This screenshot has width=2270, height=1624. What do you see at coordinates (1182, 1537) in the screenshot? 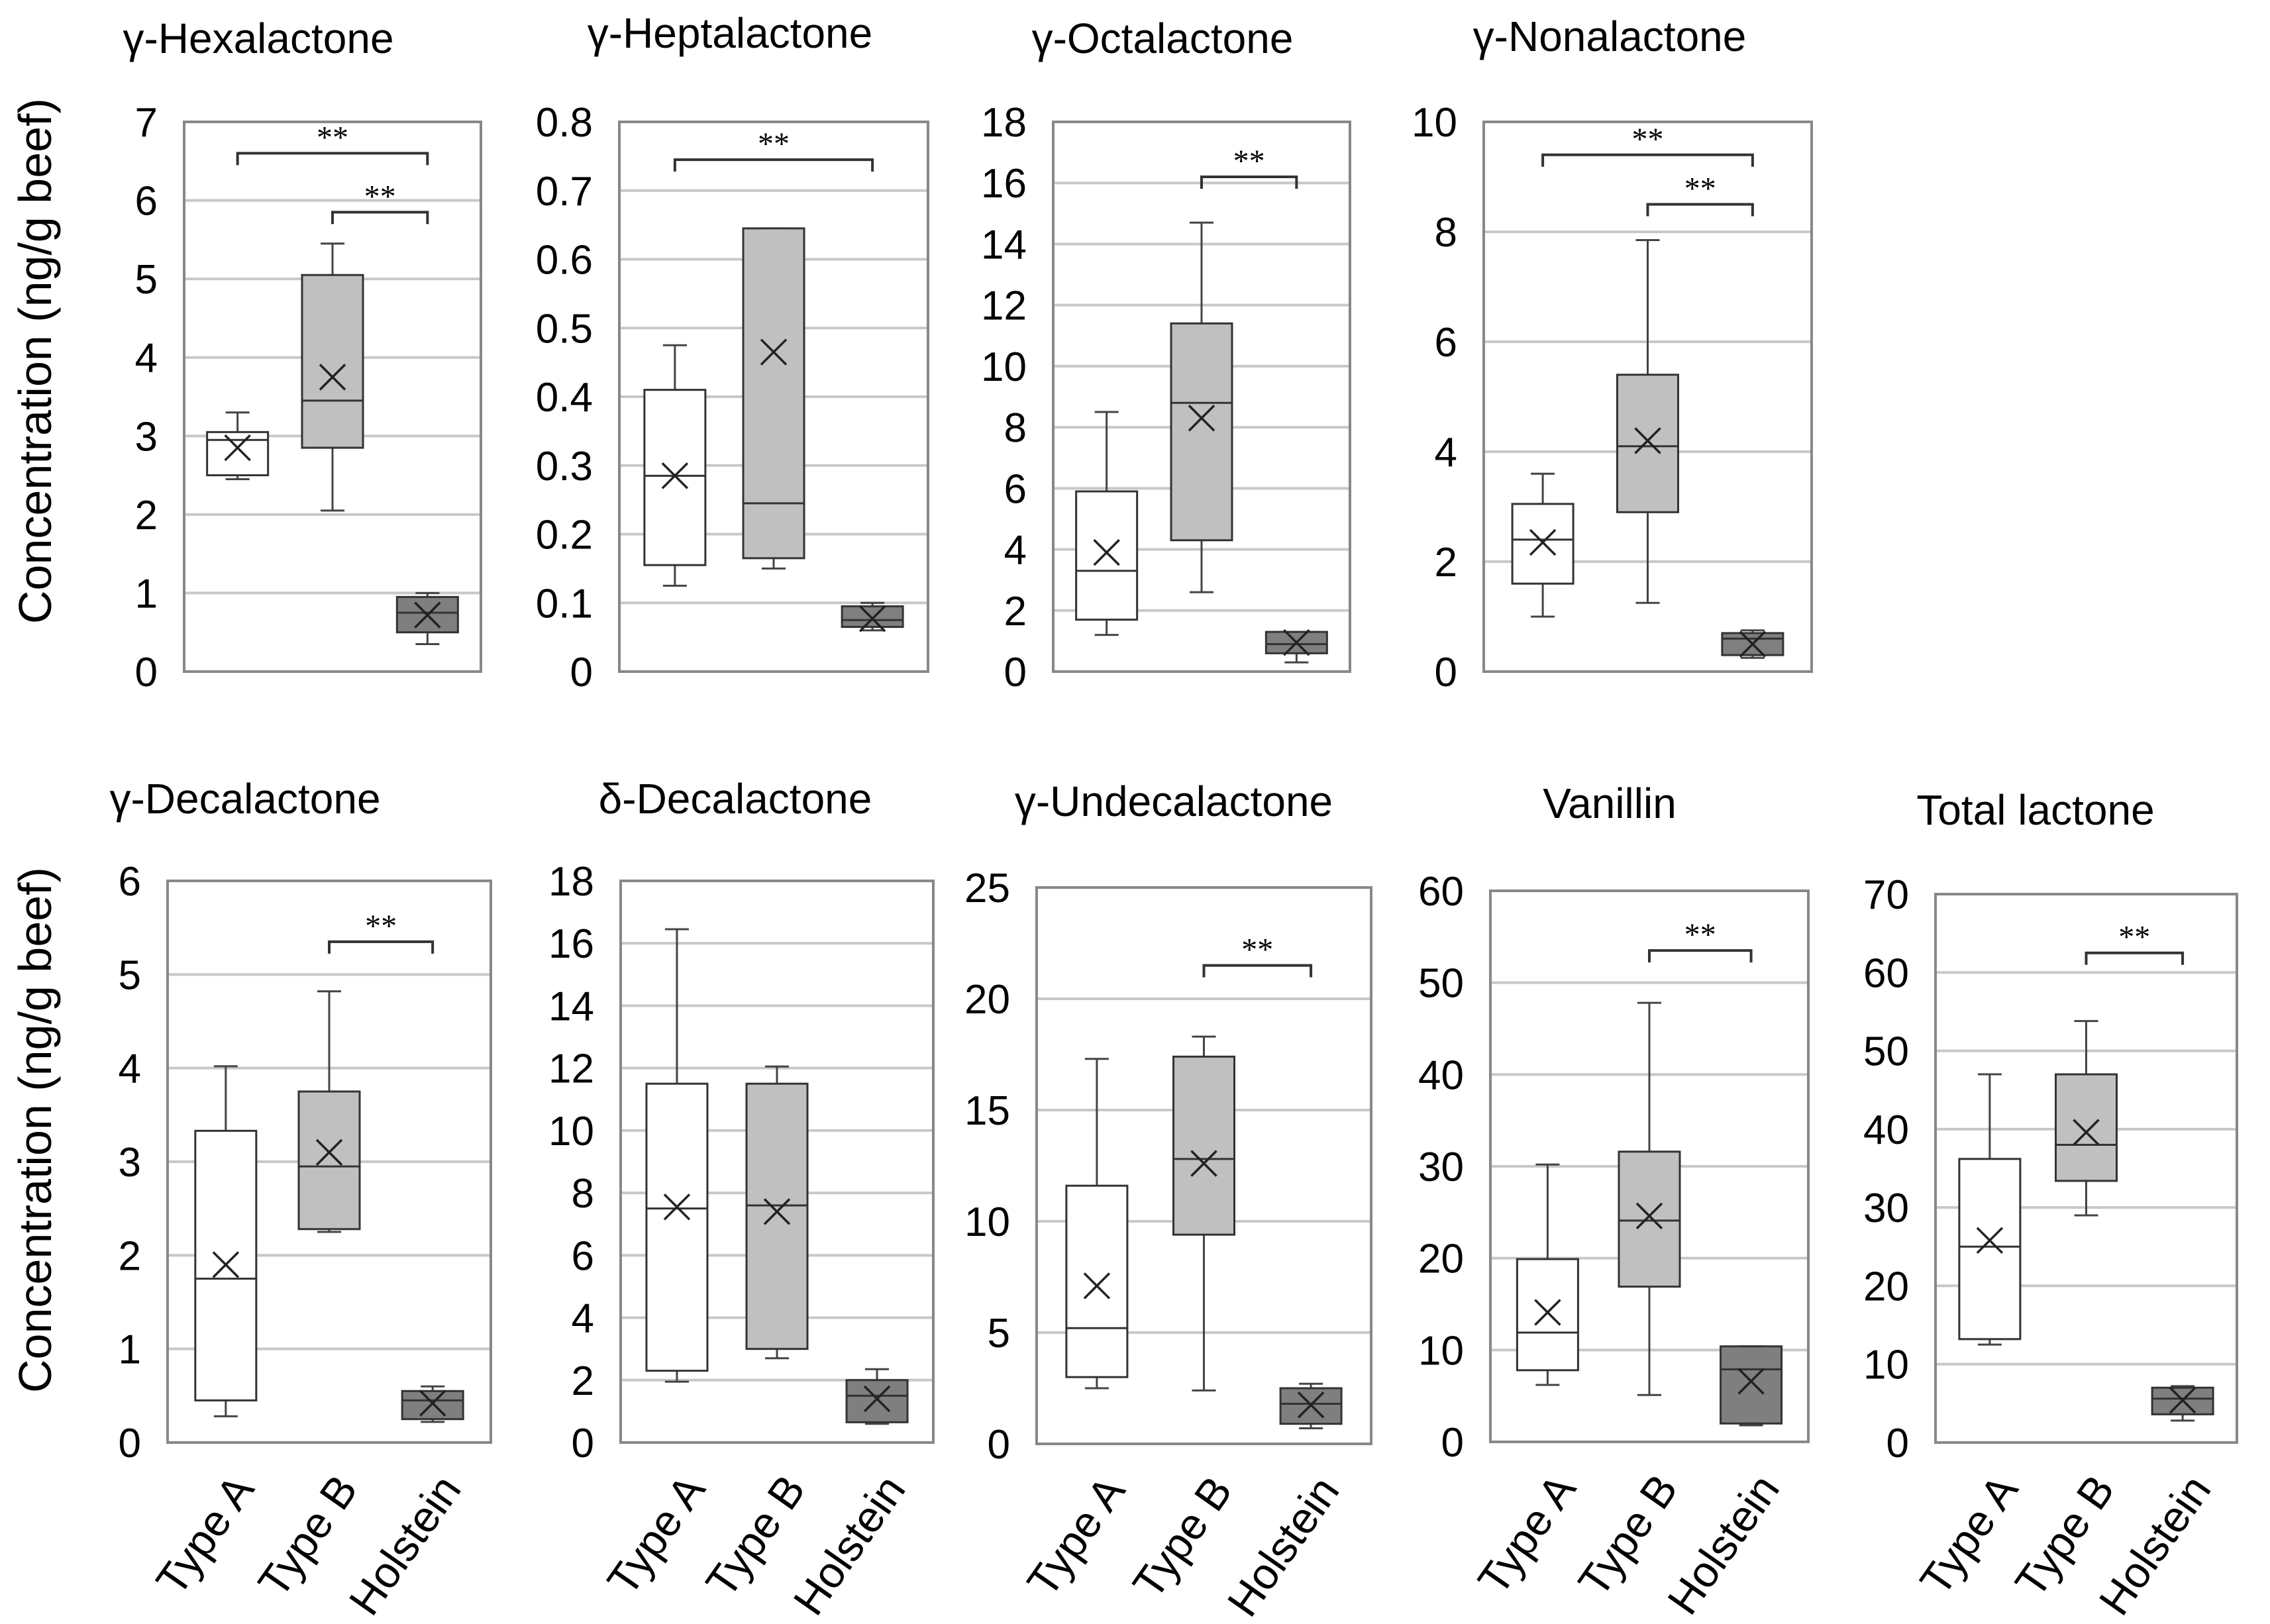
I see `x-tick-label: Type B` at bounding box center [1182, 1537].